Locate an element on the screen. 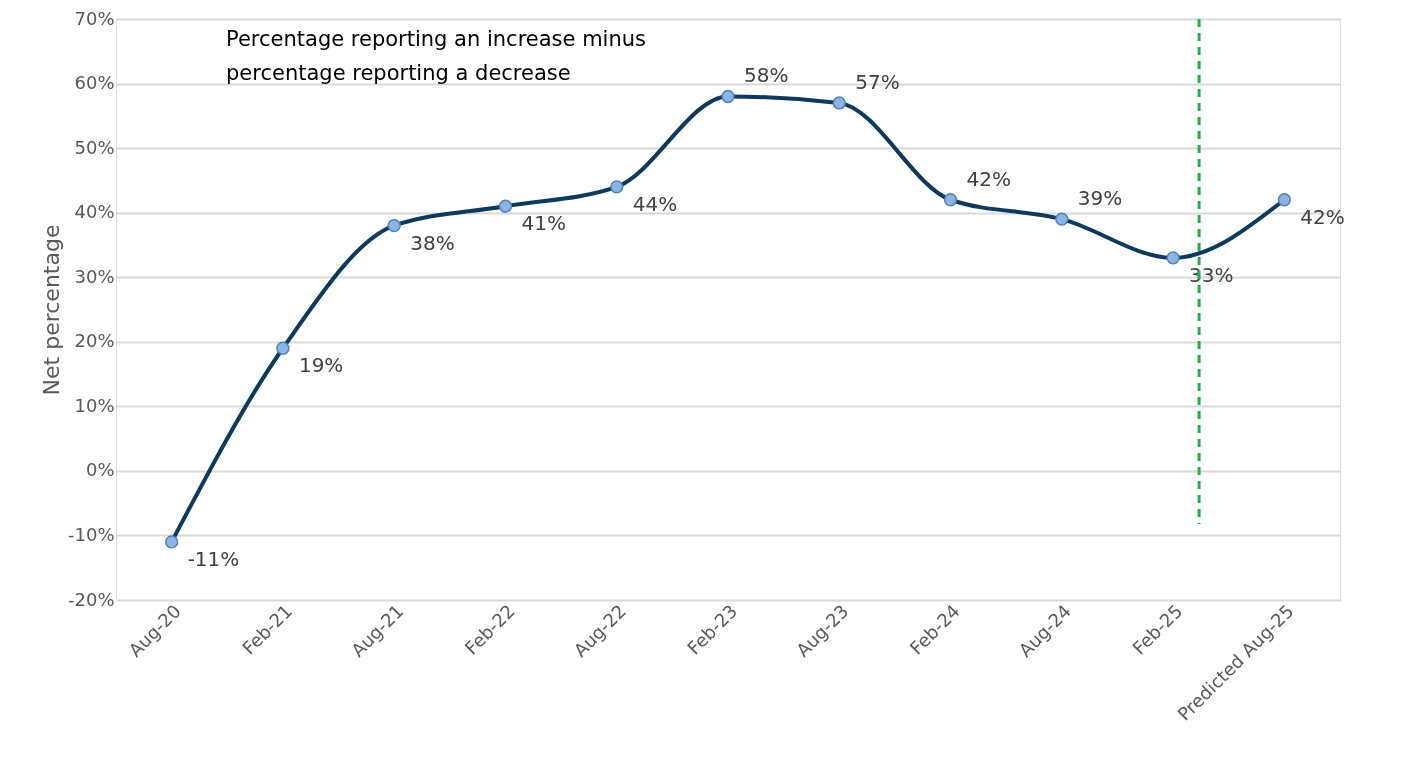 The height and width of the screenshot is (762, 1408). y-axis-title: Net percentage is located at coordinates (51, 310).